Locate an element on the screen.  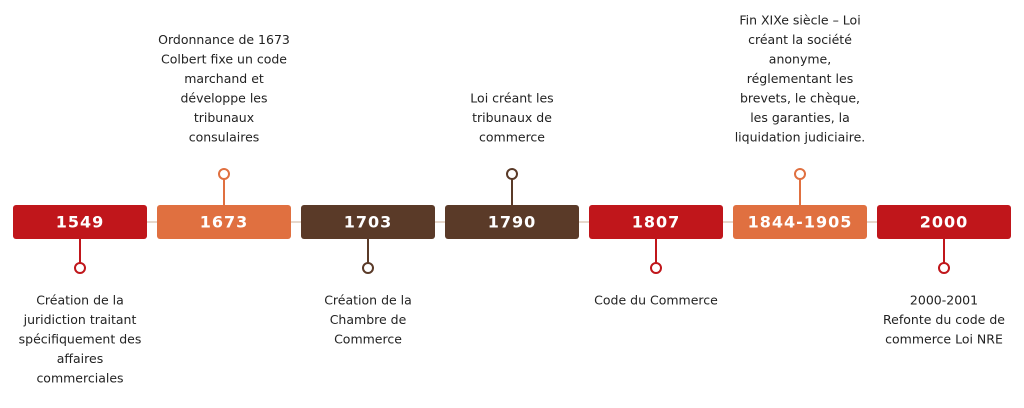
event-description: anonyme, is located at coordinates (800, 59).